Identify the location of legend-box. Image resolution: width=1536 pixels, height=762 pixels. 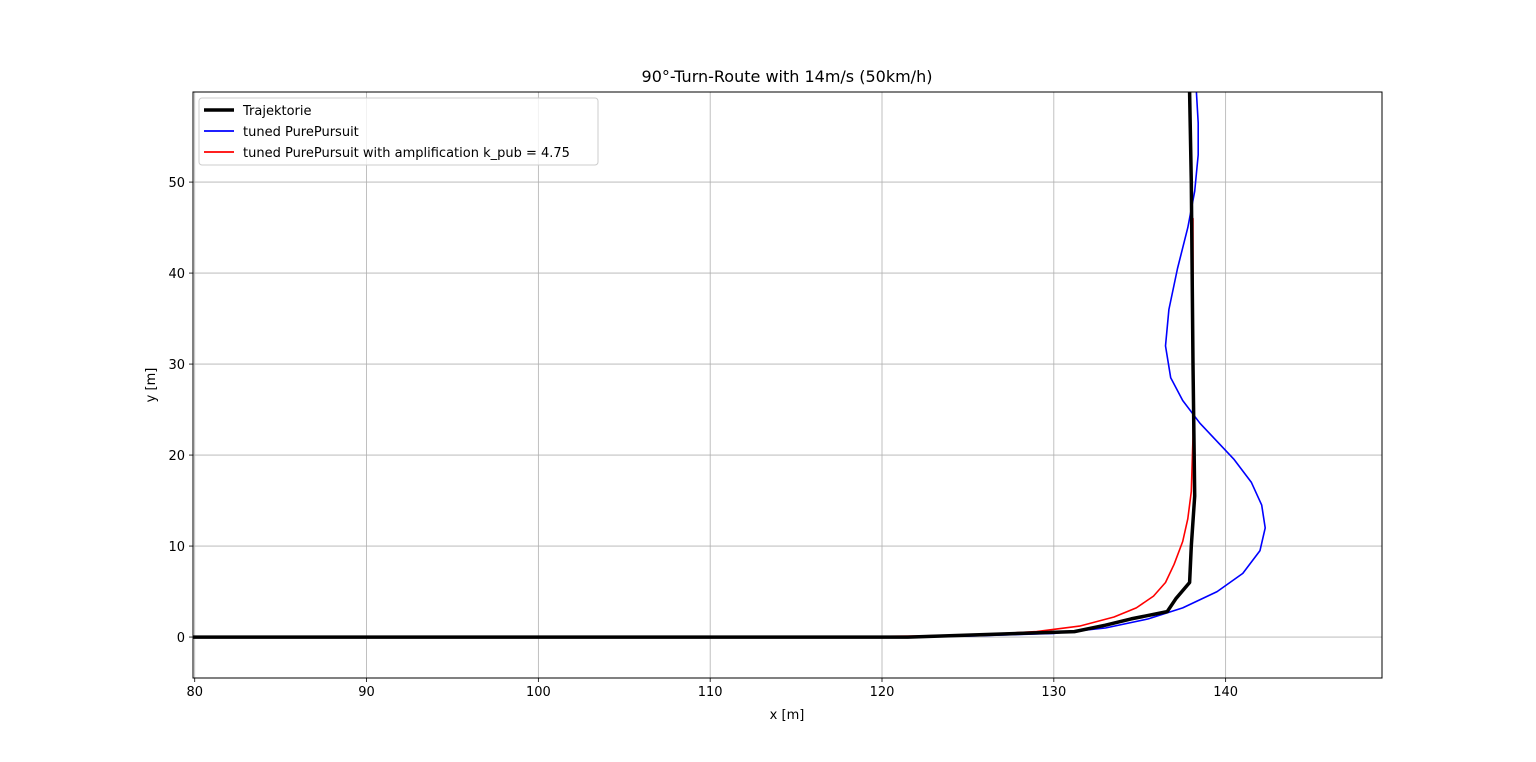
(398, 131).